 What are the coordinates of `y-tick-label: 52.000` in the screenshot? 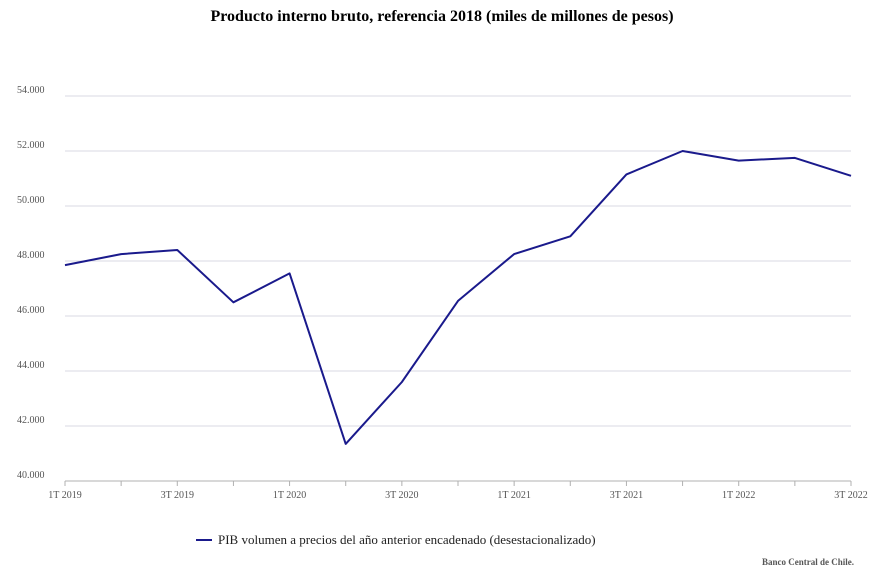 It's located at (31, 145).